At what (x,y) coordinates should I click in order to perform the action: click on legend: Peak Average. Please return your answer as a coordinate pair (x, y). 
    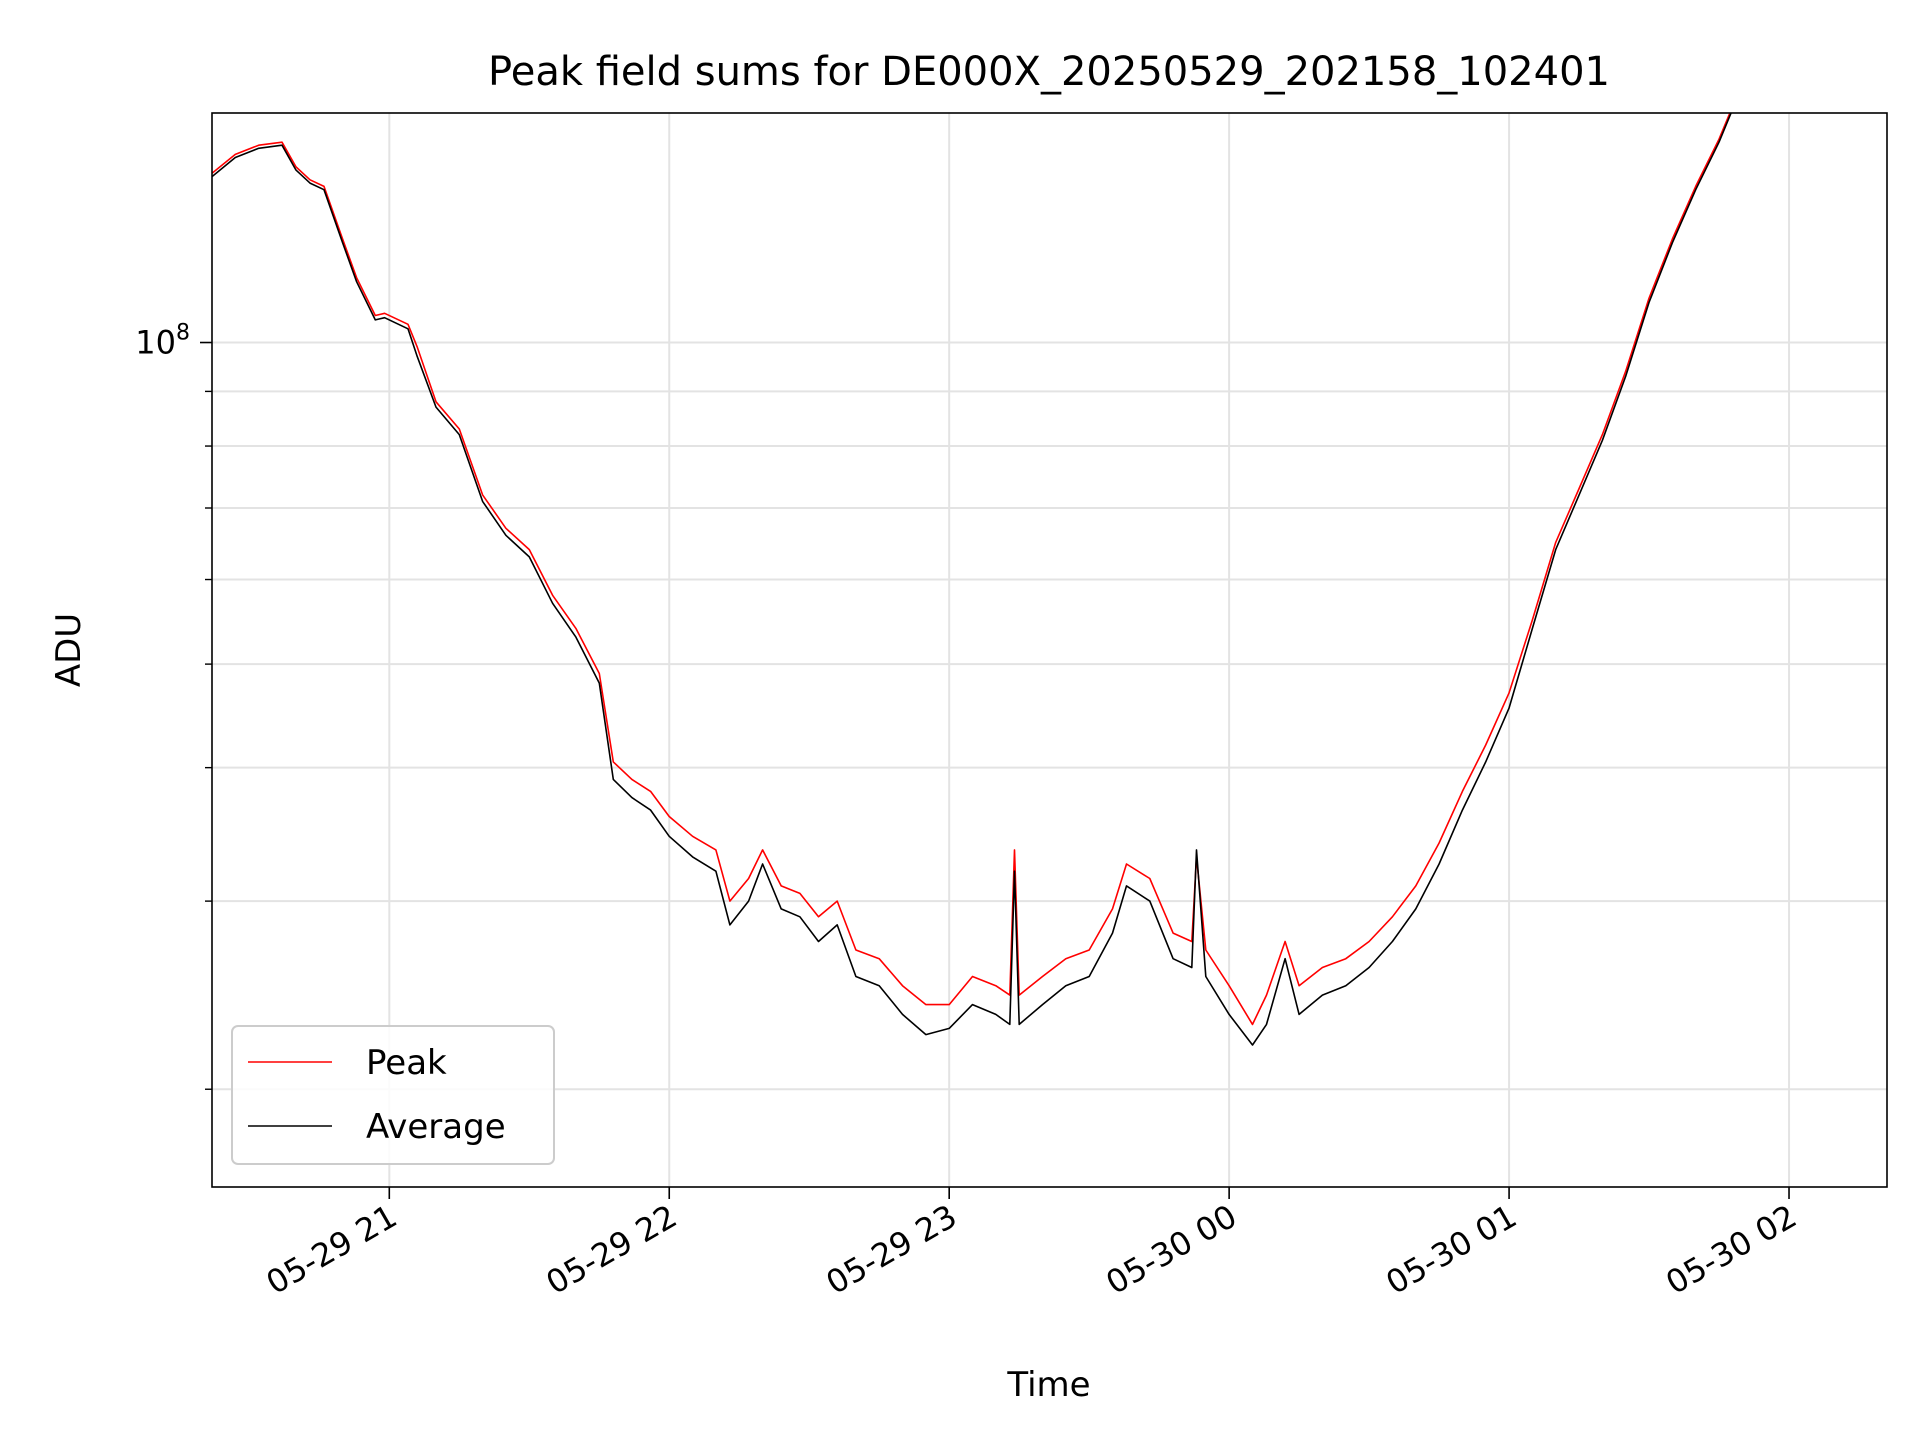
    Looking at the image, I should click on (393, 1095).